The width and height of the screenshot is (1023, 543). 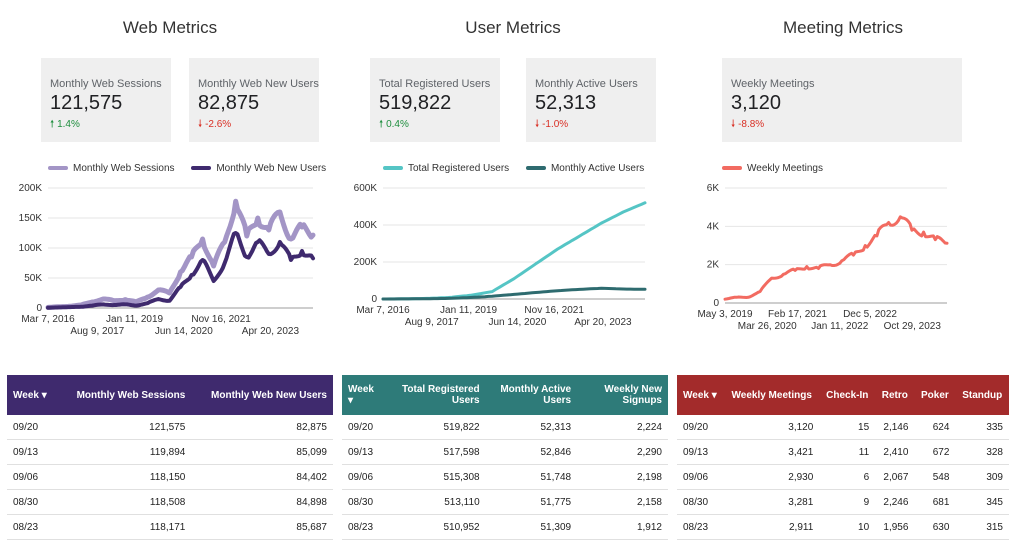 What do you see at coordinates (584, 168) in the screenshot?
I see `legend-item: Monthly Active Users` at bounding box center [584, 168].